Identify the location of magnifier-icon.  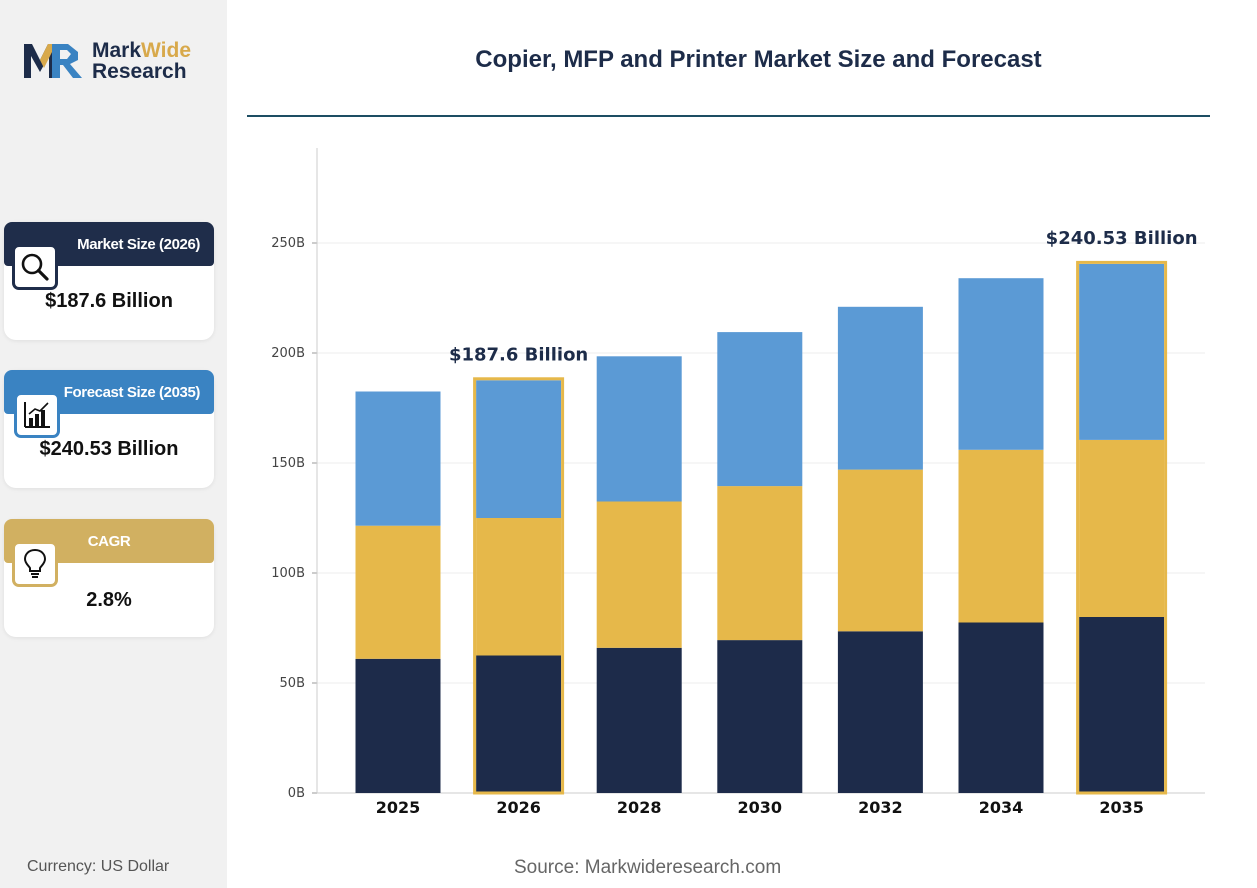
(35, 267).